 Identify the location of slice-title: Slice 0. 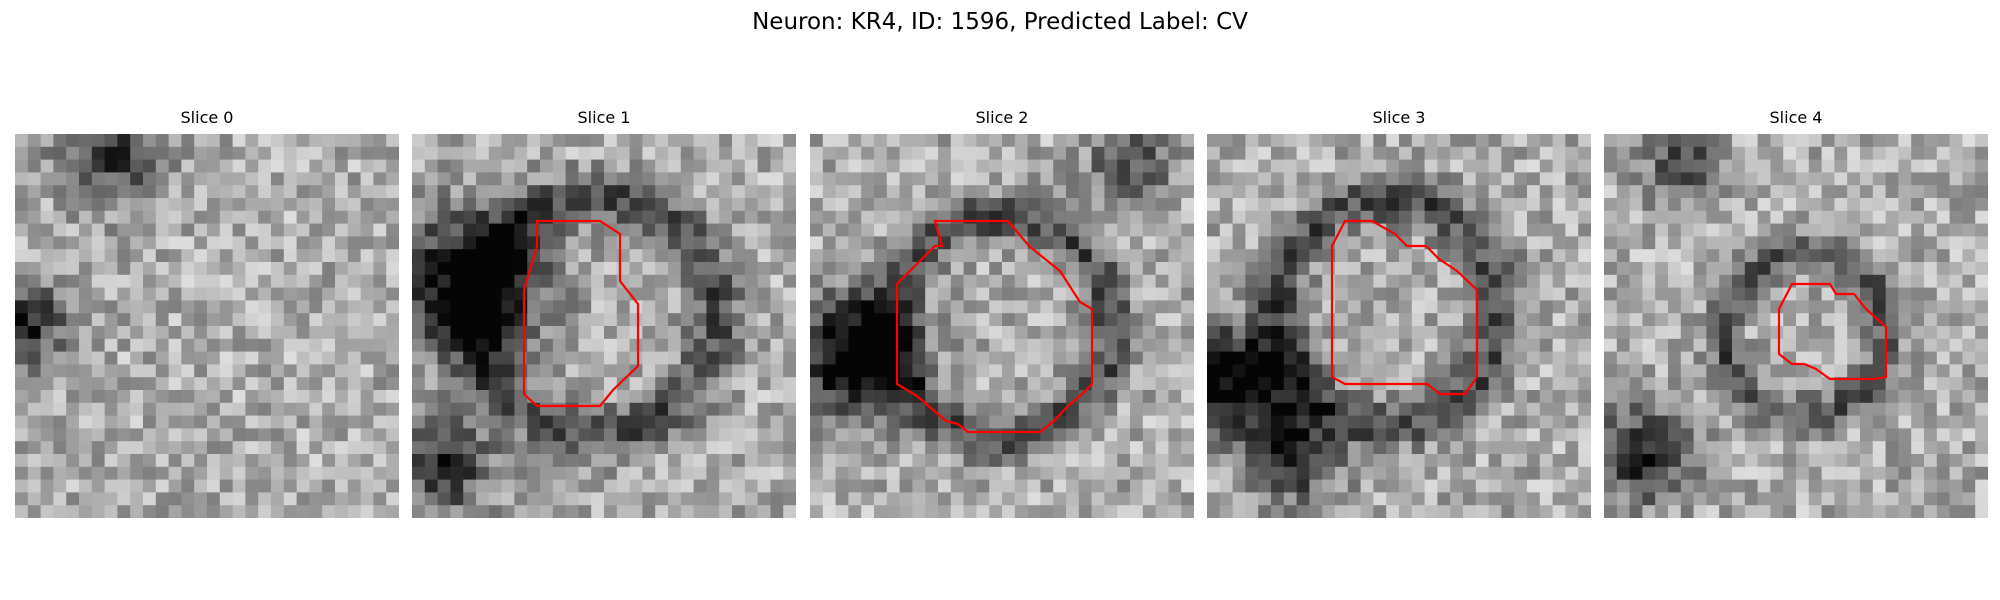
(207, 117).